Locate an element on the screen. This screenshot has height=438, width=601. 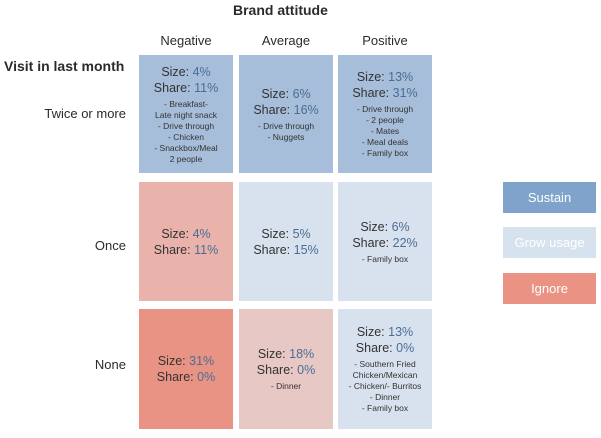
share-metric: Share: 16% is located at coordinates (286, 109).